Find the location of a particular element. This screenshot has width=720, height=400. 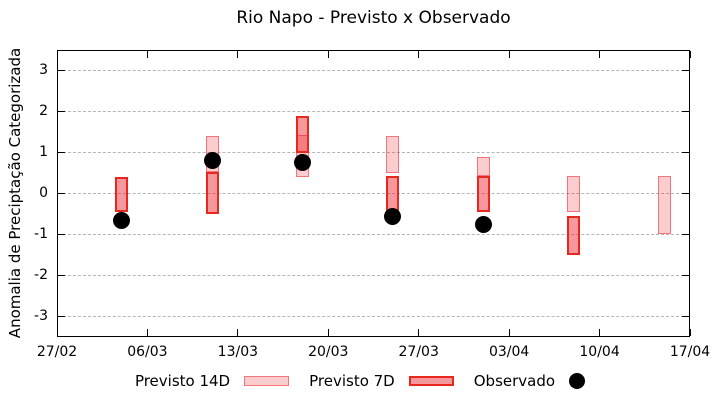

y-tick-label: -3 is located at coordinates (41, 315).